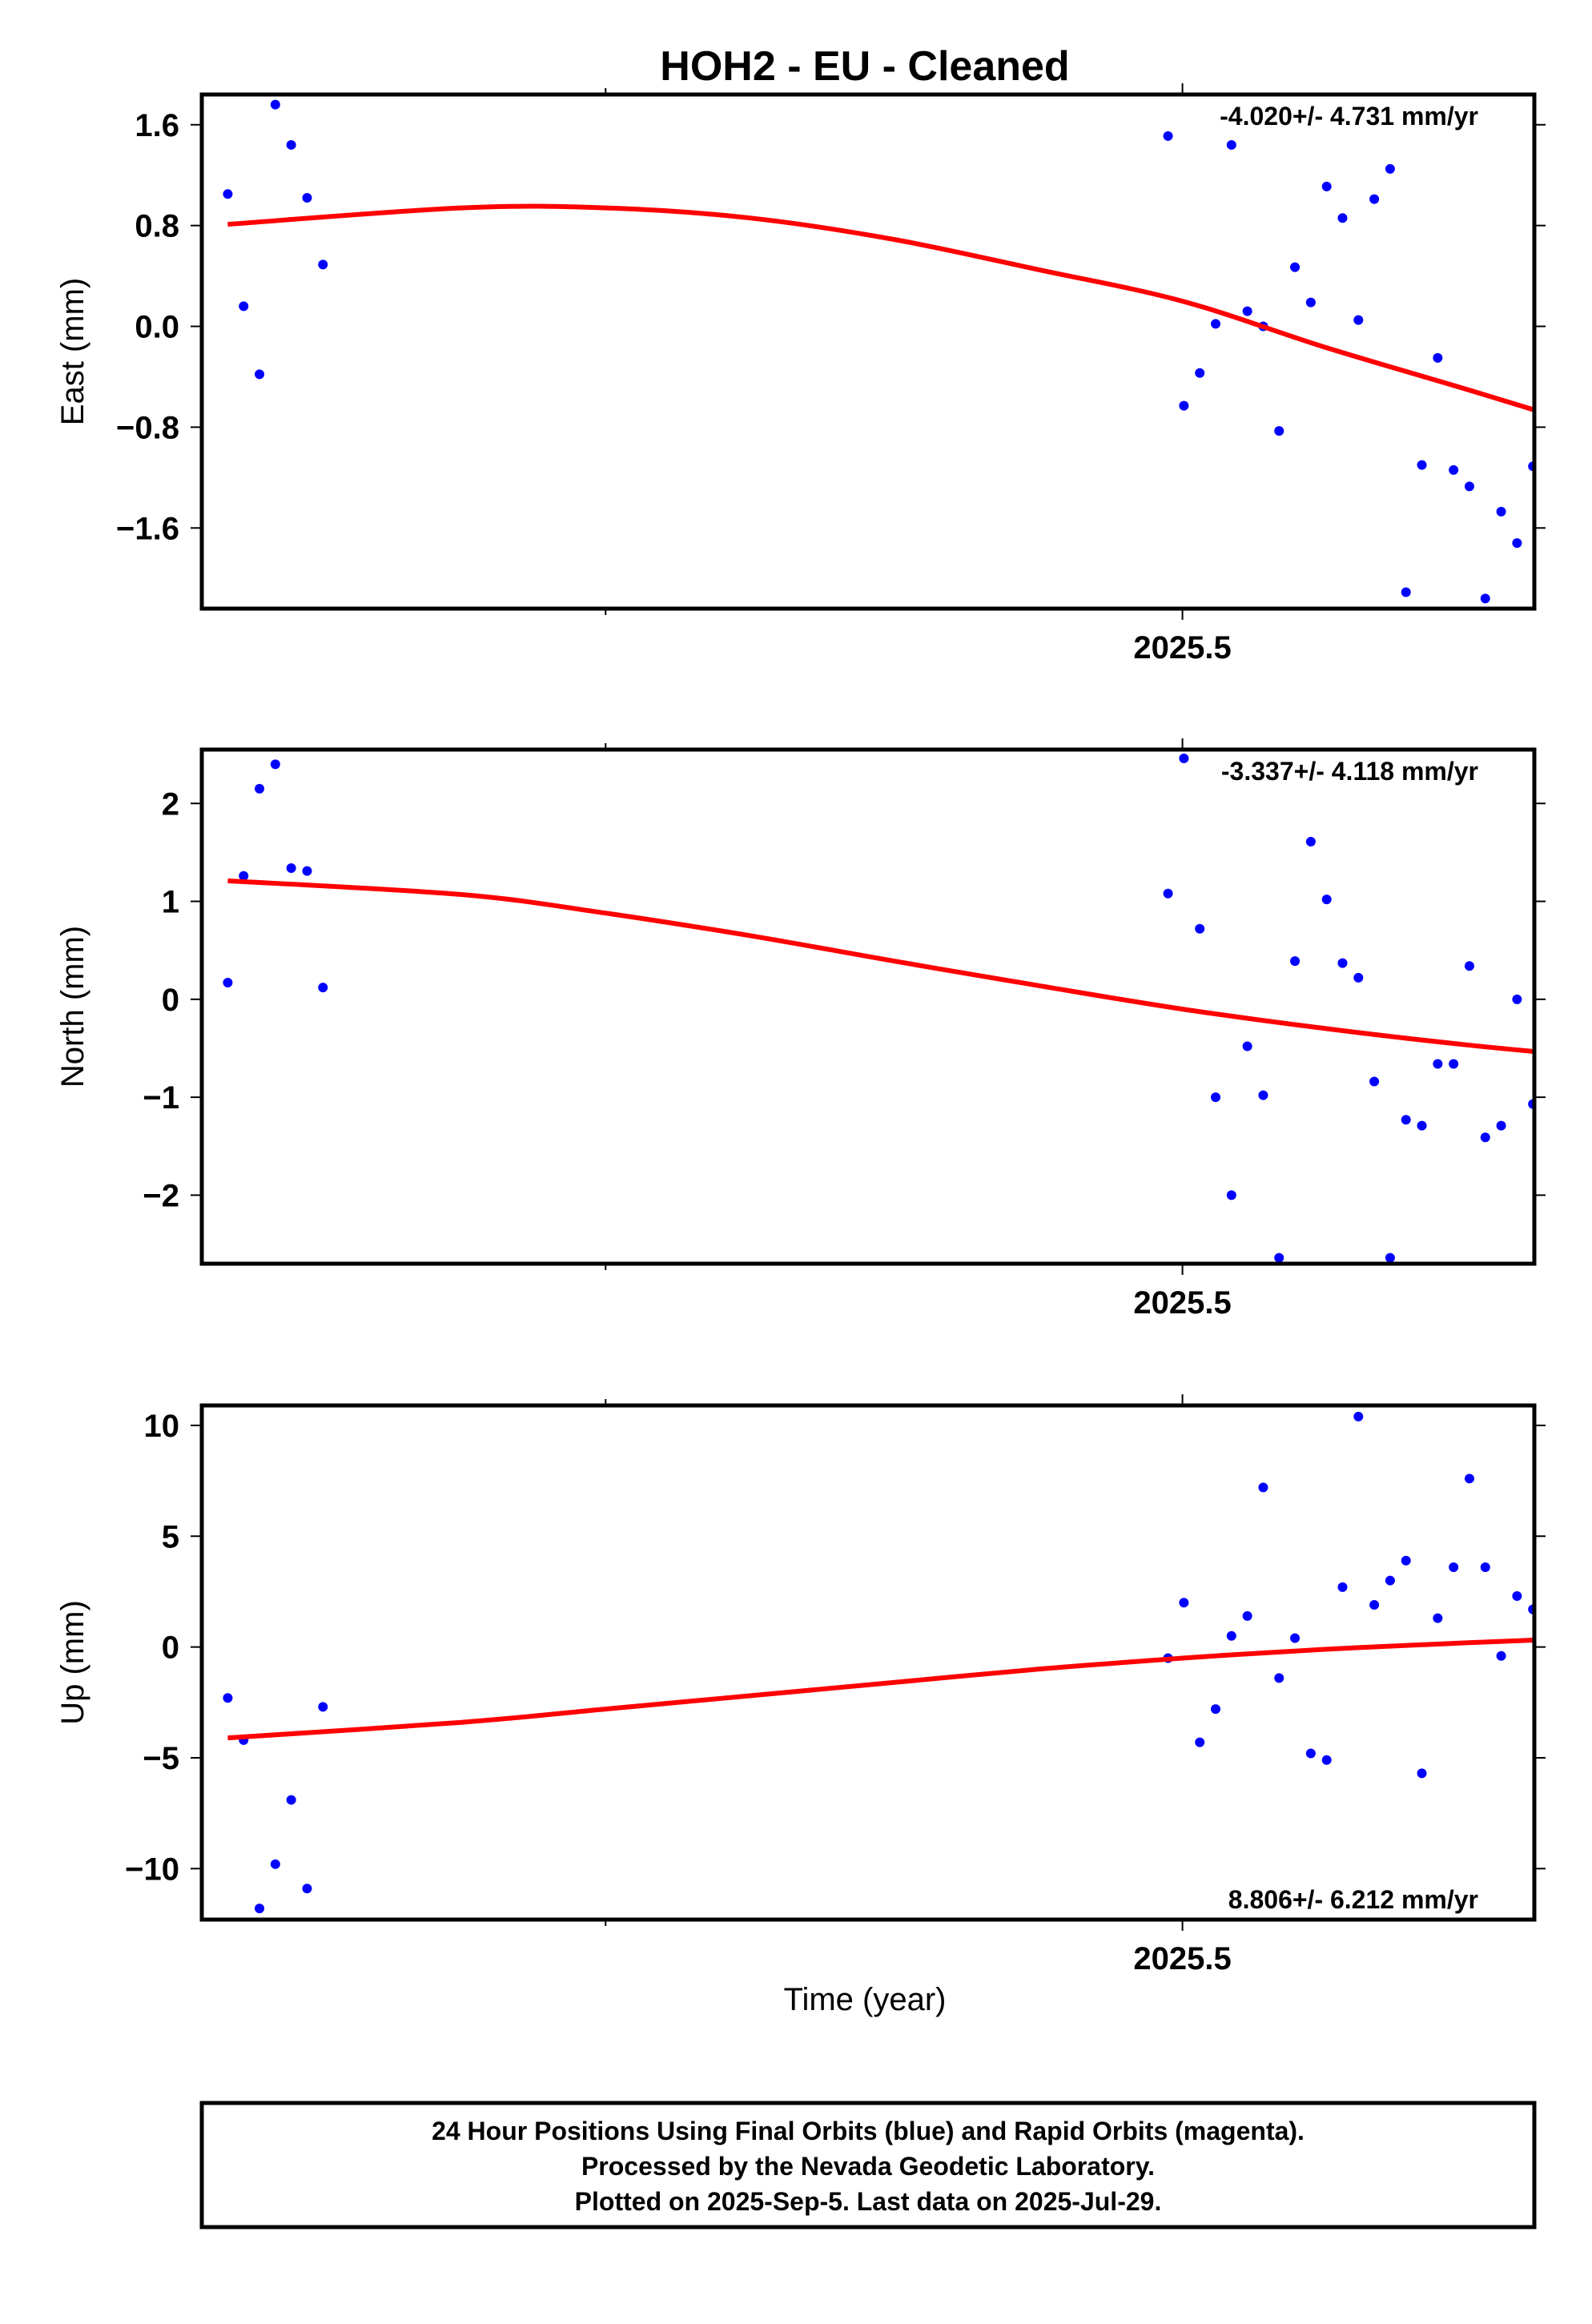 The height and width of the screenshot is (2324, 1592). I want to click on y-axis-title-up: Up (mm), so click(72, 1662).